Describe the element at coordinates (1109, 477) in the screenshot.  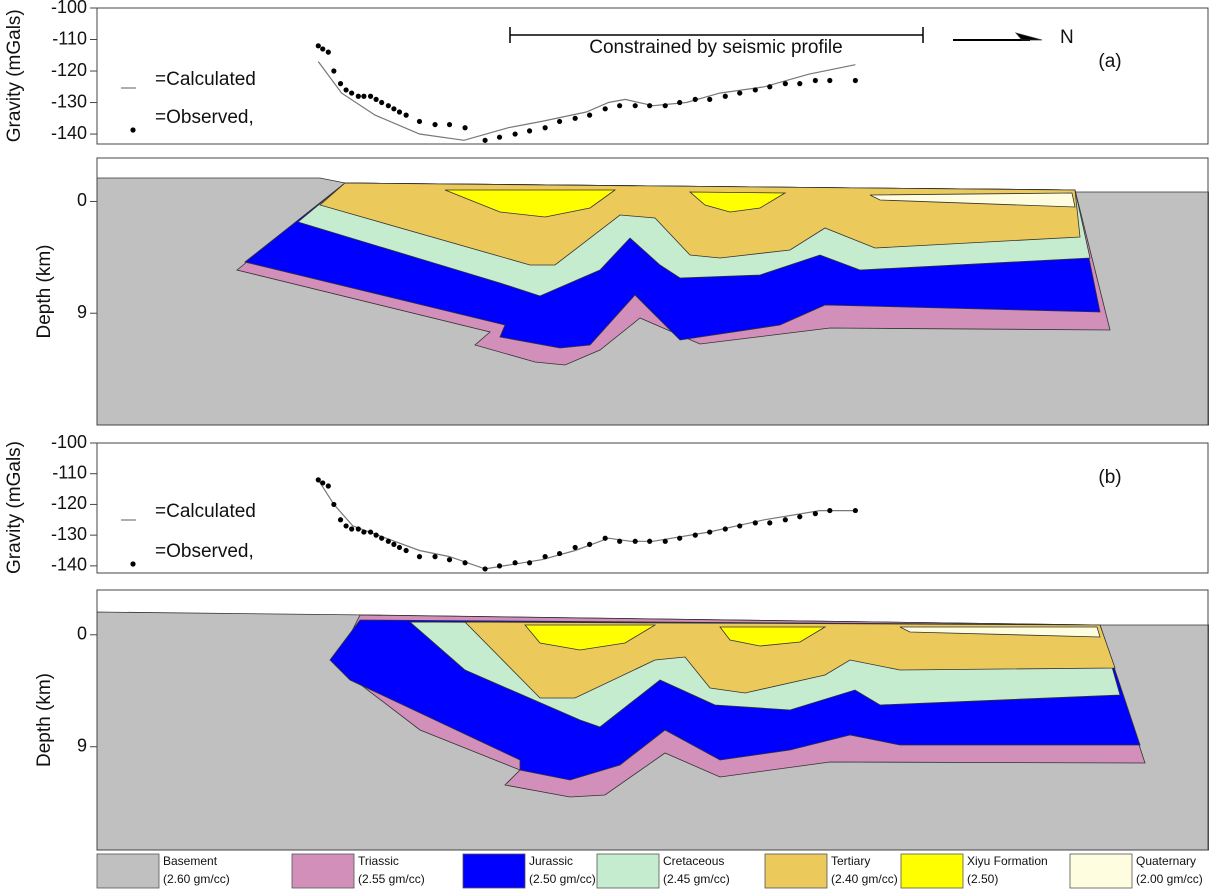
I see `annotation: (b)` at that location.